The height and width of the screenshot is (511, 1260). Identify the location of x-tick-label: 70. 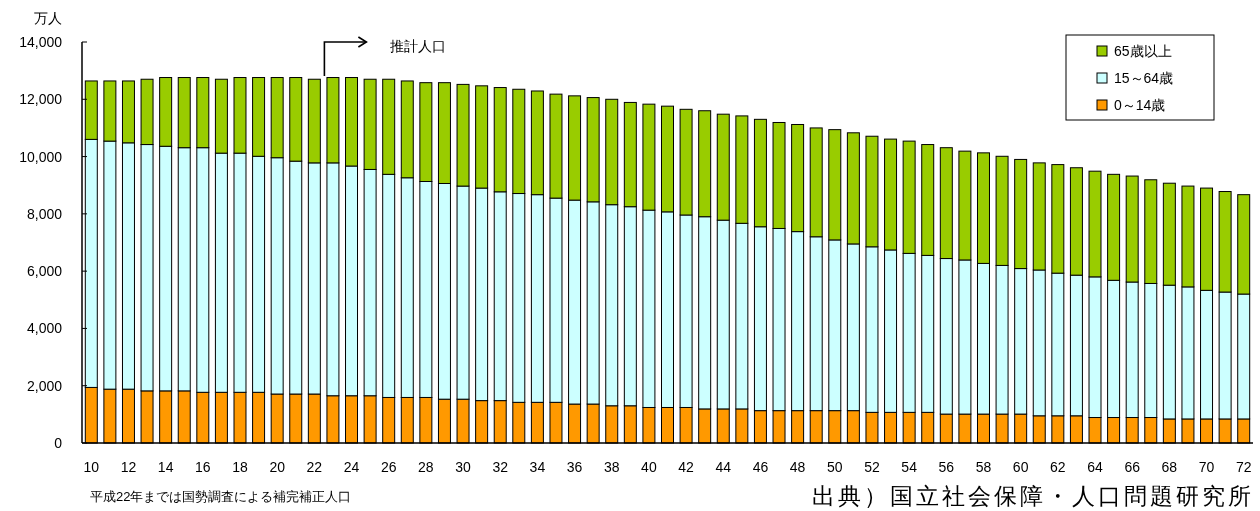
(1206, 467).